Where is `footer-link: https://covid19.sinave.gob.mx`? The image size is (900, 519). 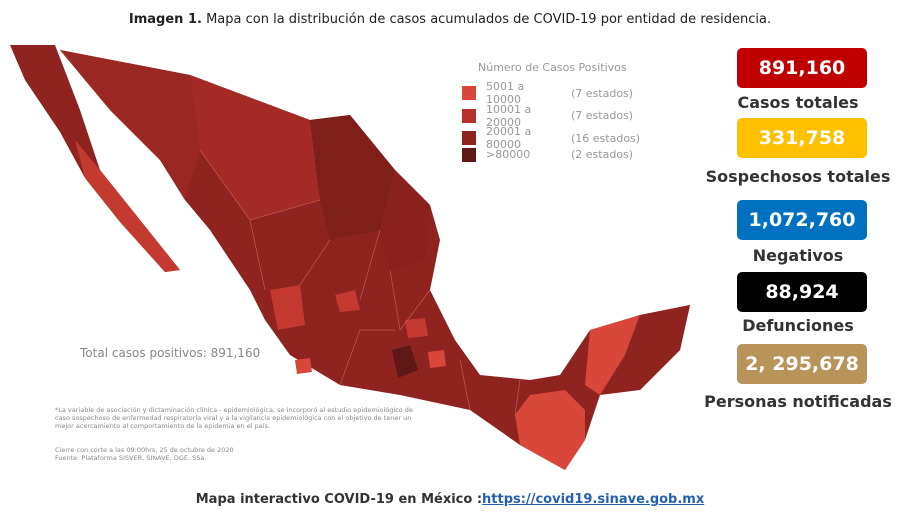 footer-link: https://covid19.sinave.gob.mx is located at coordinates (593, 499).